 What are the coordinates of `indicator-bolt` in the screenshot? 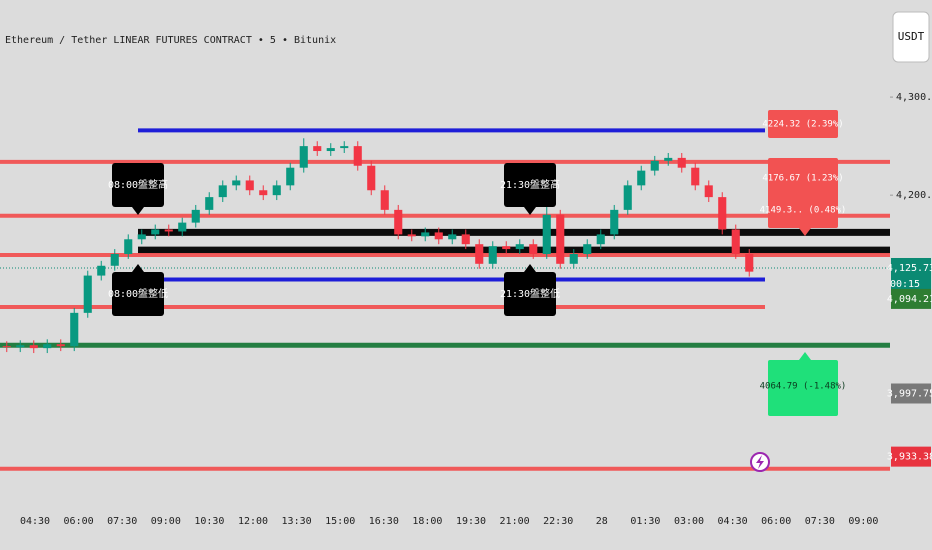 It's located at (760, 462).